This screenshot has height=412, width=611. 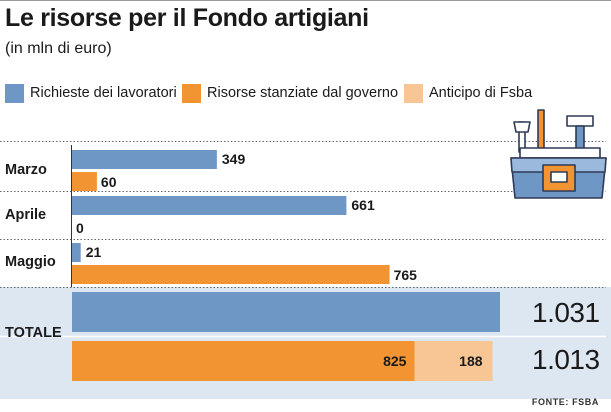 I want to click on bar-maggio-risorse, so click(x=231, y=274).